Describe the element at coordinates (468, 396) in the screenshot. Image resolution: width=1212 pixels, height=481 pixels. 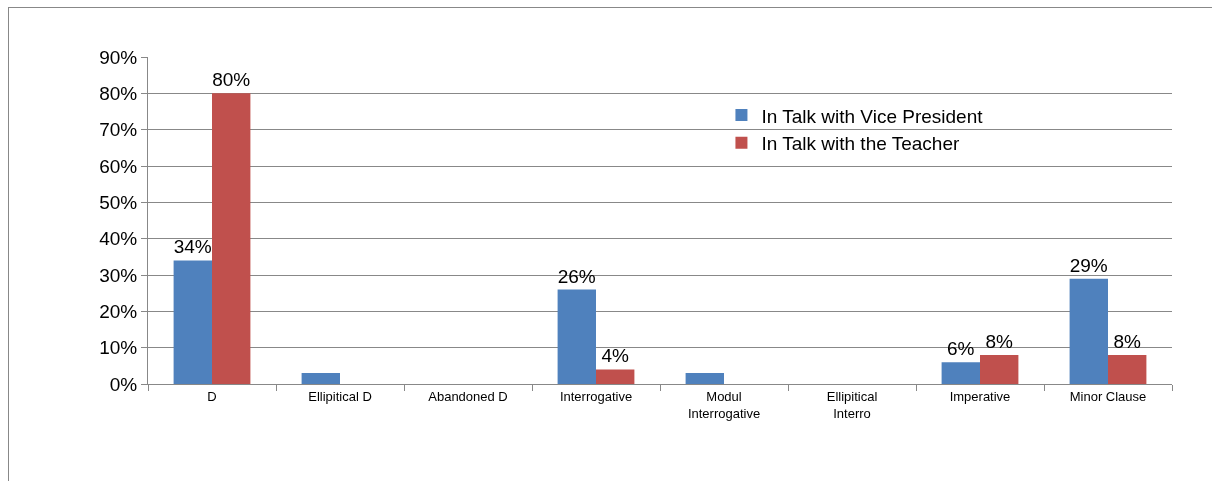
I see `x-tick-label: Abandoned D` at that location.